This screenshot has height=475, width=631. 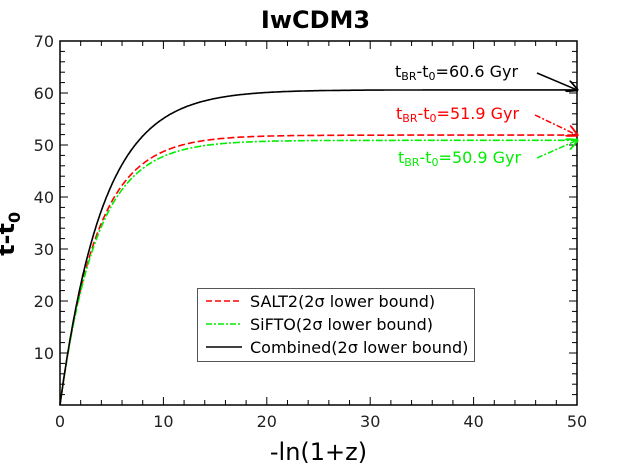 I want to click on legend-item-combined: Combined(2σ lower bound), so click(x=336, y=347).